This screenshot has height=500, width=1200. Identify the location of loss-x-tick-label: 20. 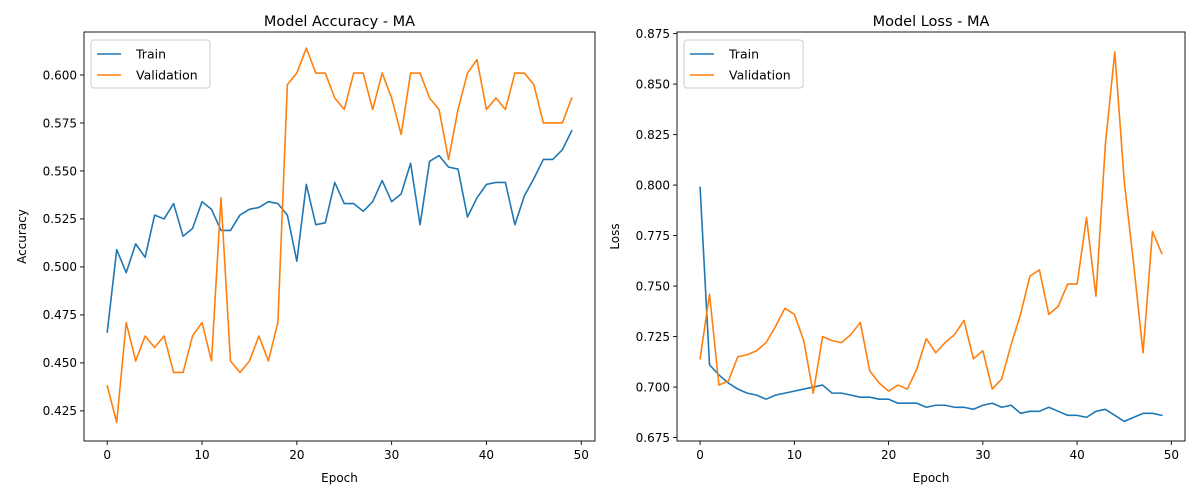
(888, 455).